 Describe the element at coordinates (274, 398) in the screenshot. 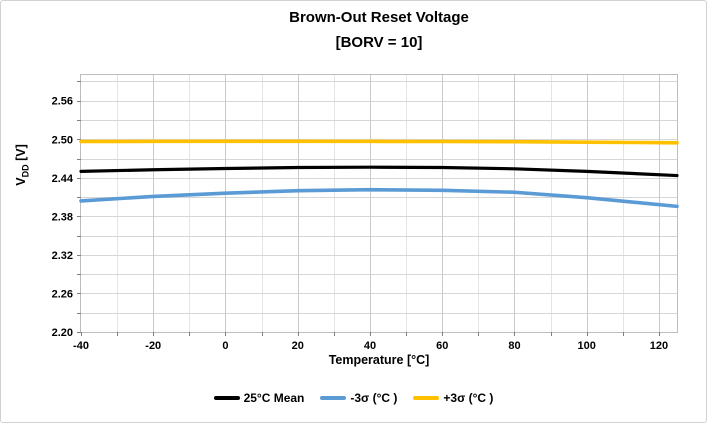

I see `legend-label-mean: 25°C Mean` at that location.